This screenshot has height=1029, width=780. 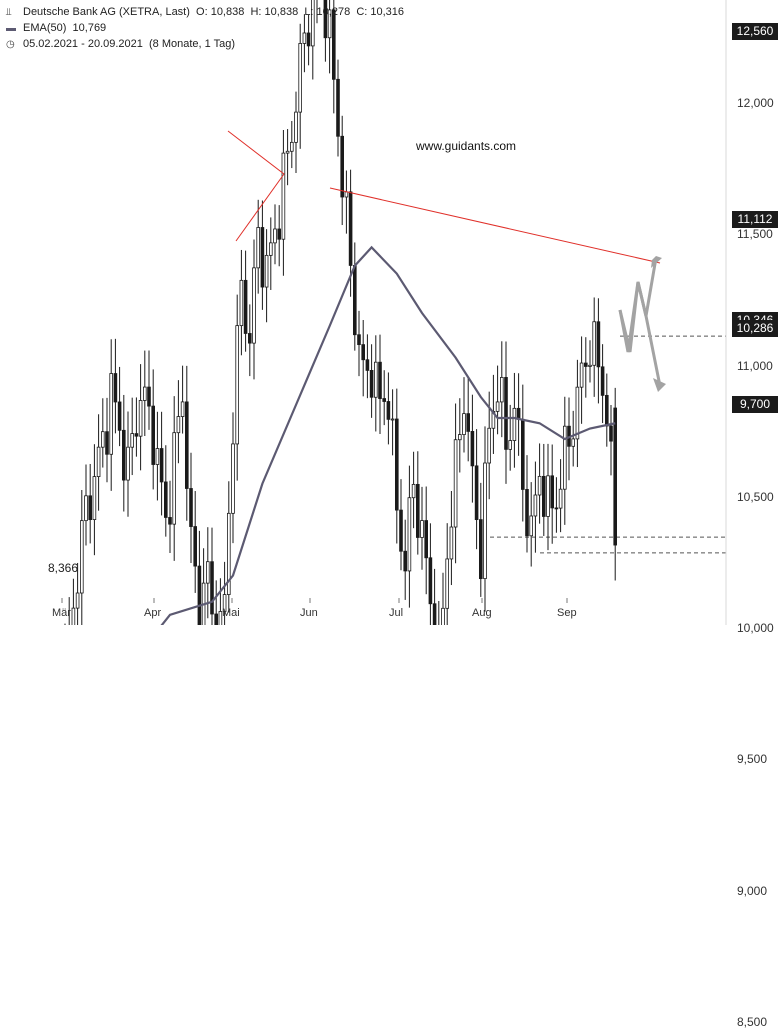 What do you see at coordinates (45, 28) in the screenshot?
I see `ema-label: EMA(50)` at bounding box center [45, 28].